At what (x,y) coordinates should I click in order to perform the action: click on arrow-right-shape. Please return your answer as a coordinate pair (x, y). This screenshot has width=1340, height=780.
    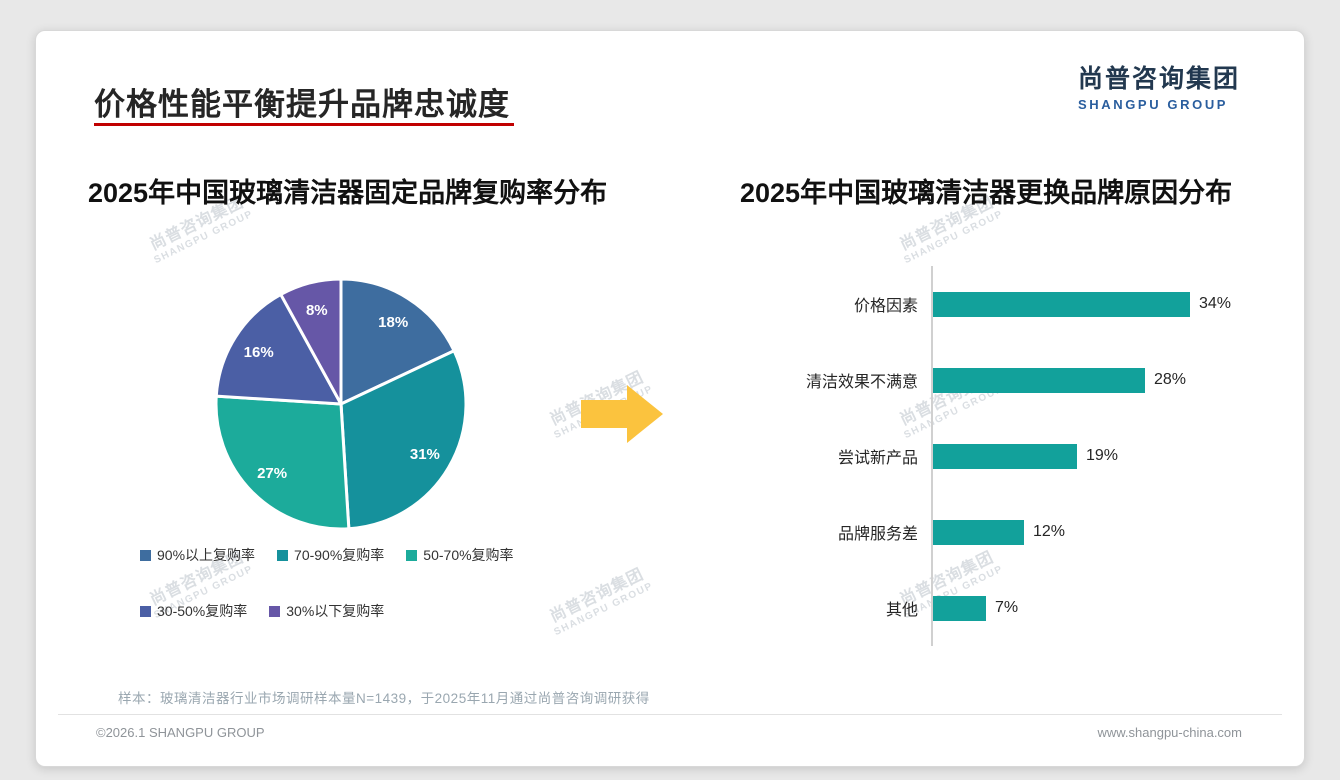
    Looking at the image, I should click on (622, 414).